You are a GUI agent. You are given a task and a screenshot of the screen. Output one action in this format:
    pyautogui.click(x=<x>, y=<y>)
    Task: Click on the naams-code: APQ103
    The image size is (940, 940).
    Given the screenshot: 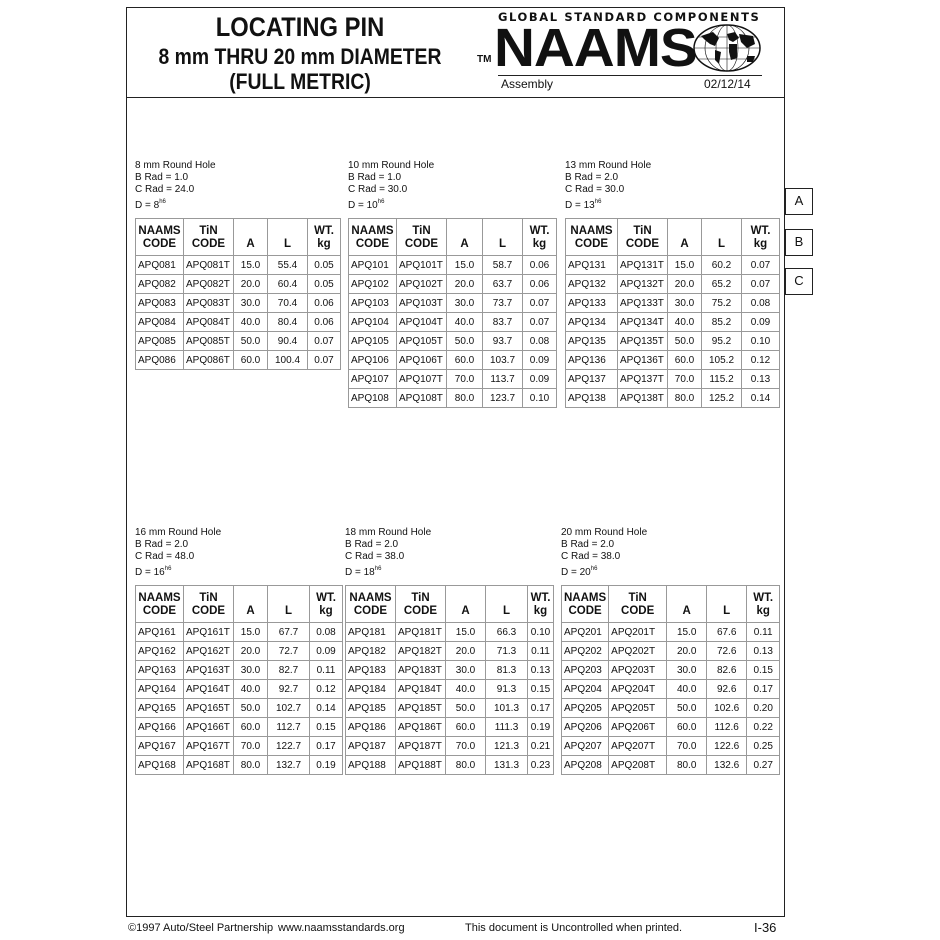 What is the action you would take?
    pyautogui.click(x=372, y=303)
    